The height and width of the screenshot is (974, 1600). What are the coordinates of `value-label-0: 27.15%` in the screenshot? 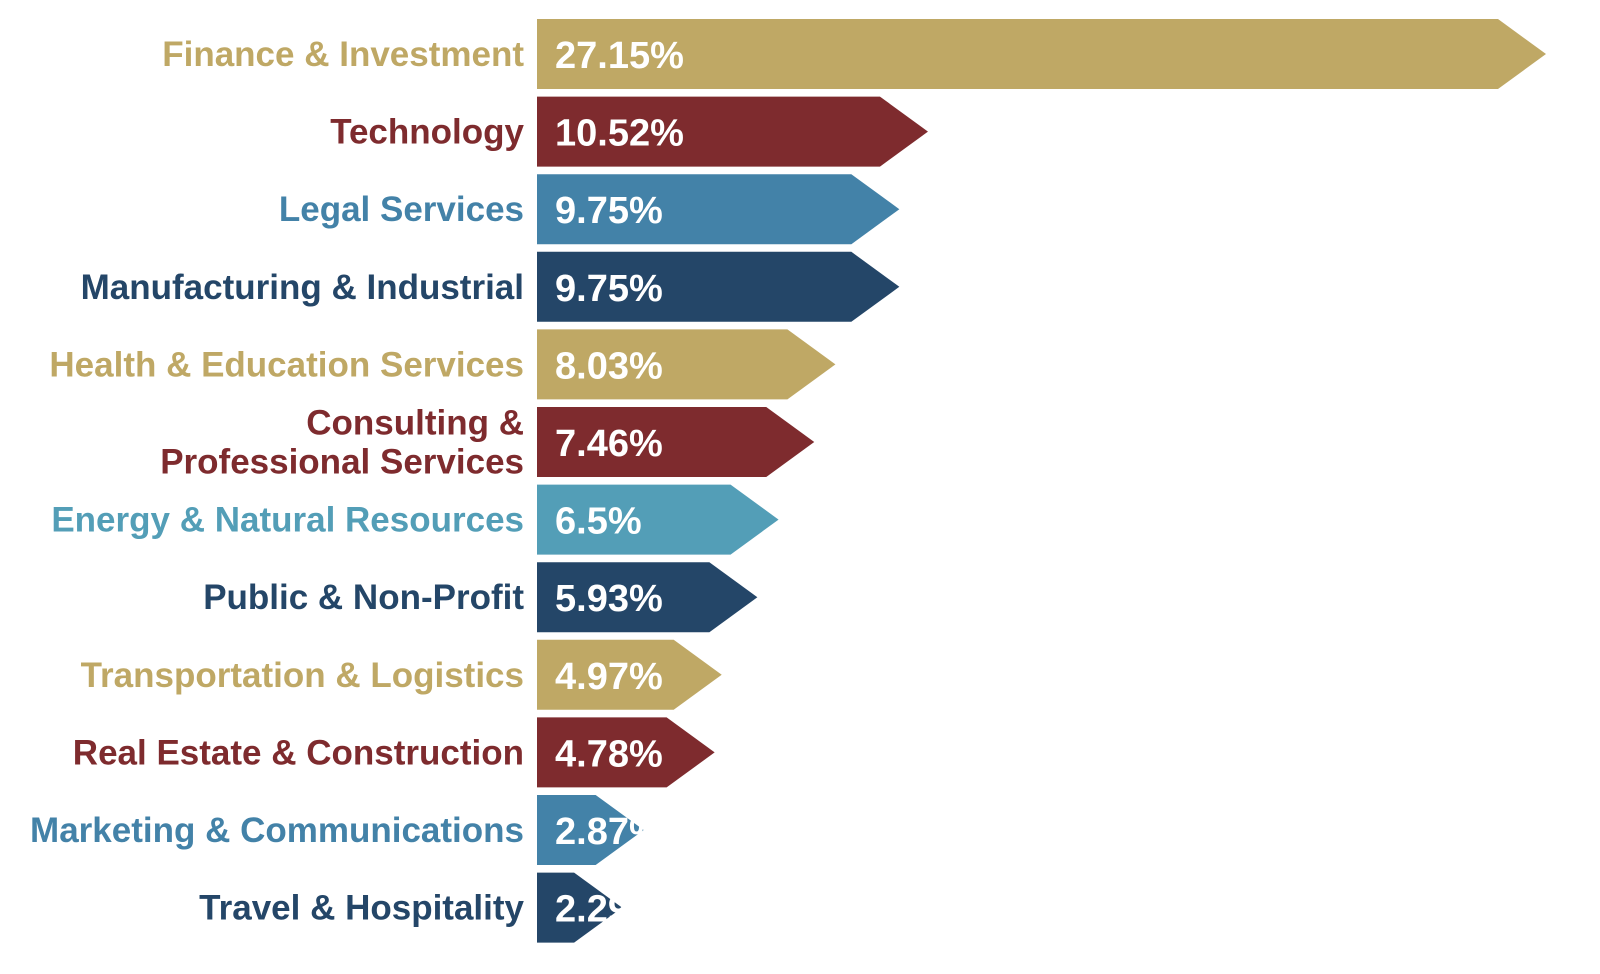 It's located at (619, 56).